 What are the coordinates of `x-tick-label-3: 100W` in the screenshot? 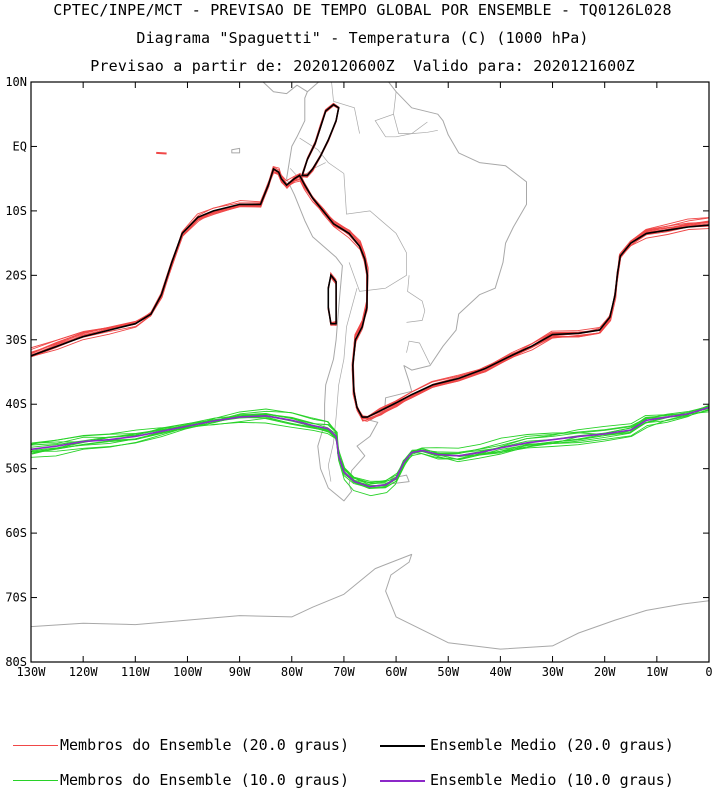 It's located at (188, 672).